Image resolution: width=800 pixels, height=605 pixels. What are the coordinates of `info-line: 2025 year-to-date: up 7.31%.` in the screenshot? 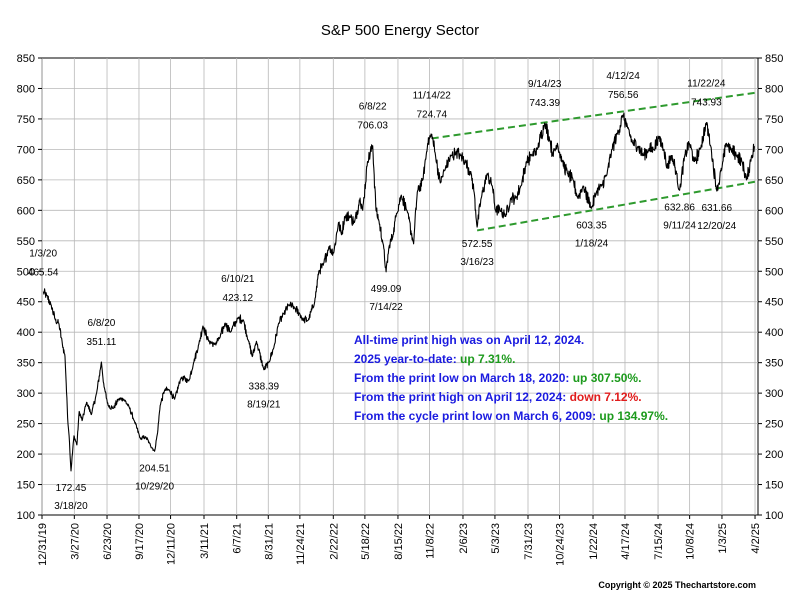 It's located at (434, 359).